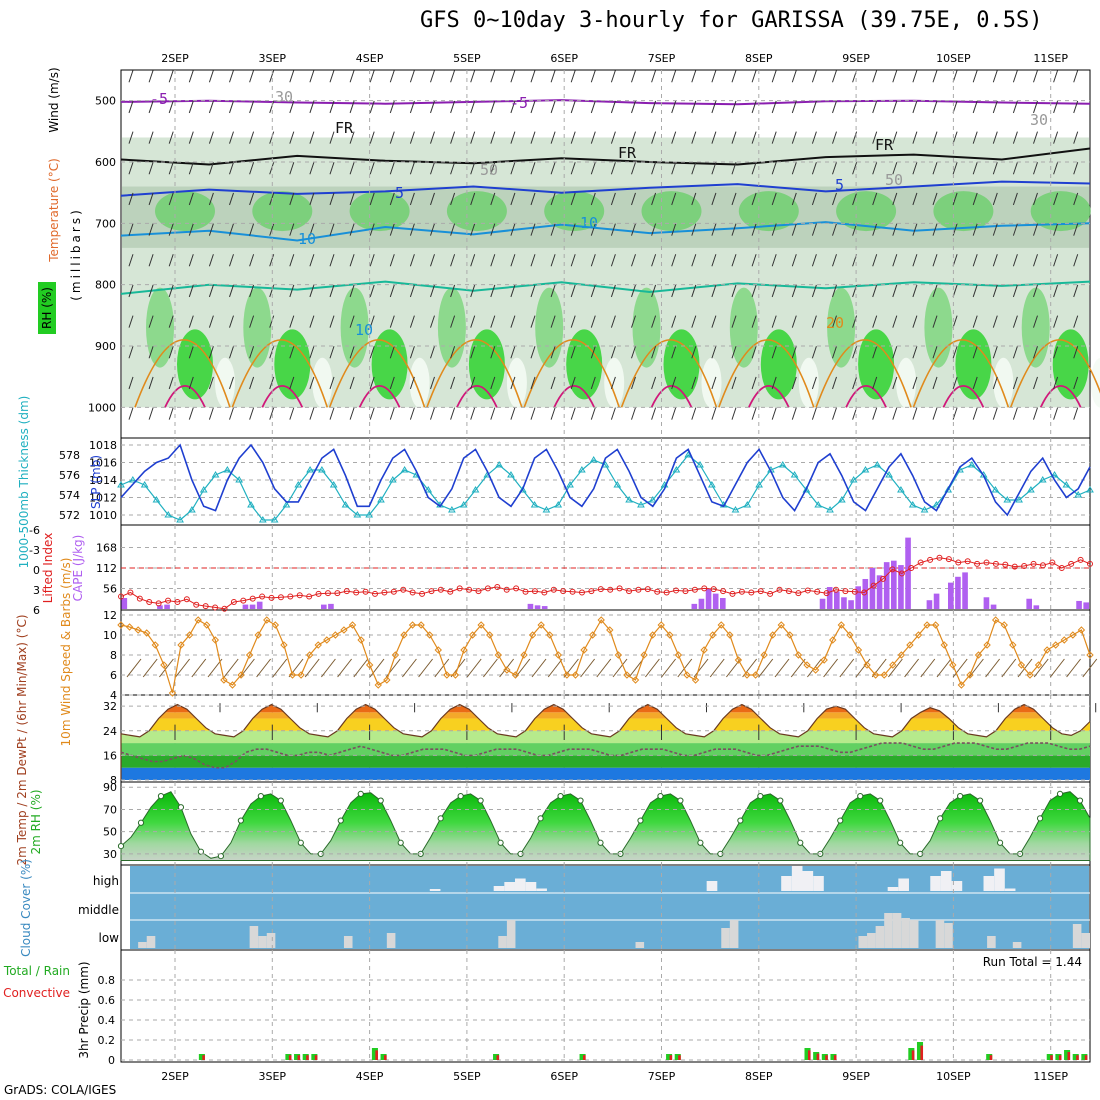  What do you see at coordinates (574, 396) in the screenshot?
I see `isotherm-25-loop` at bounding box center [574, 396].